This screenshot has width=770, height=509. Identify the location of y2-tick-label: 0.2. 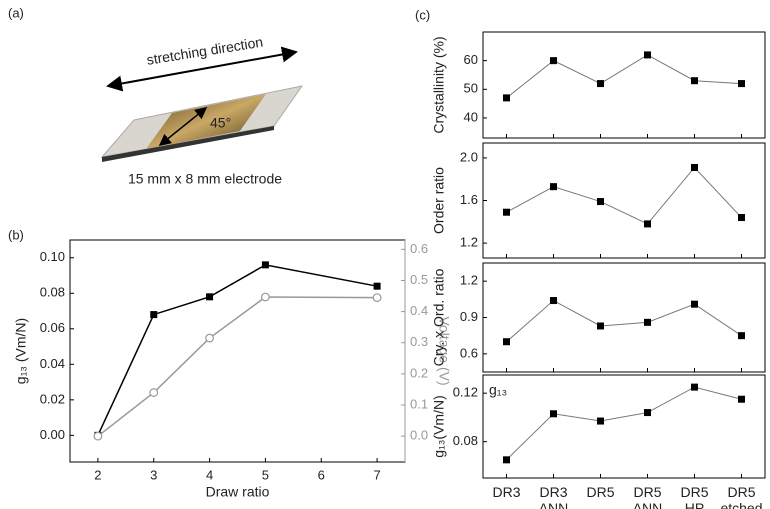
(419, 372).